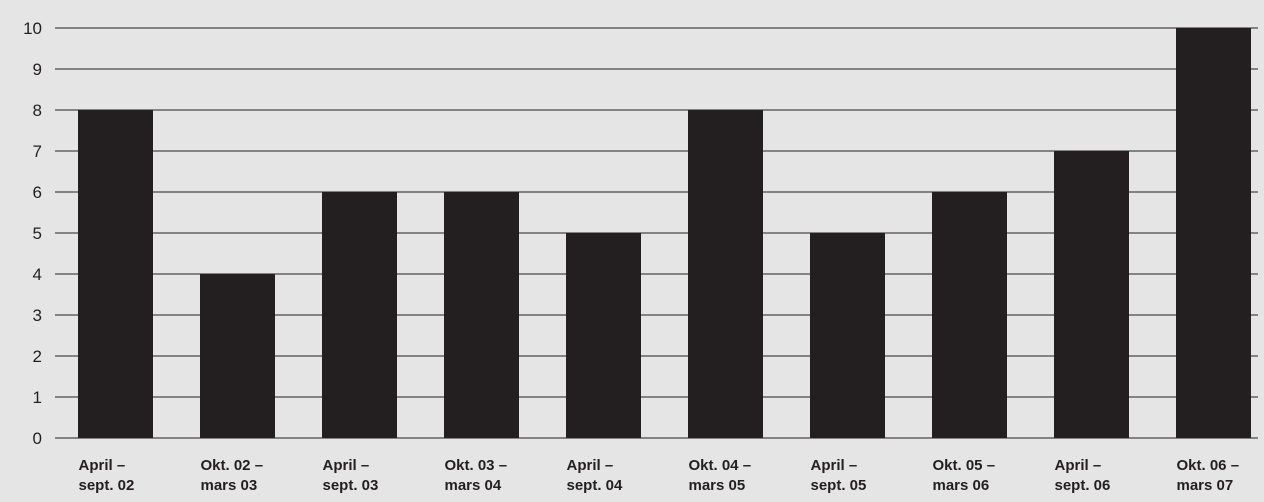  Describe the element at coordinates (37, 315) in the screenshot. I see `y-tick-label: 3` at that location.